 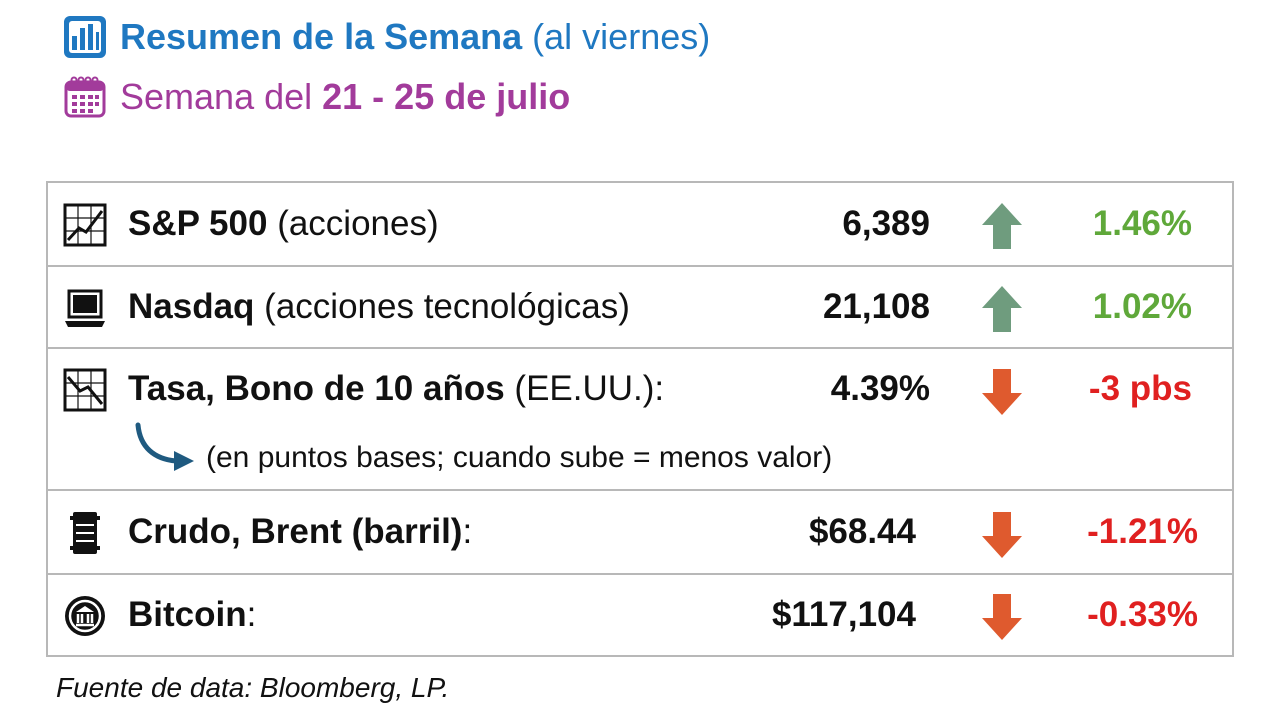 What do you see at coordinates (316, 388) in the screenshot?
I see `asset-name: Tasa, Bono de 10 años` at bounding box center [316, 388].